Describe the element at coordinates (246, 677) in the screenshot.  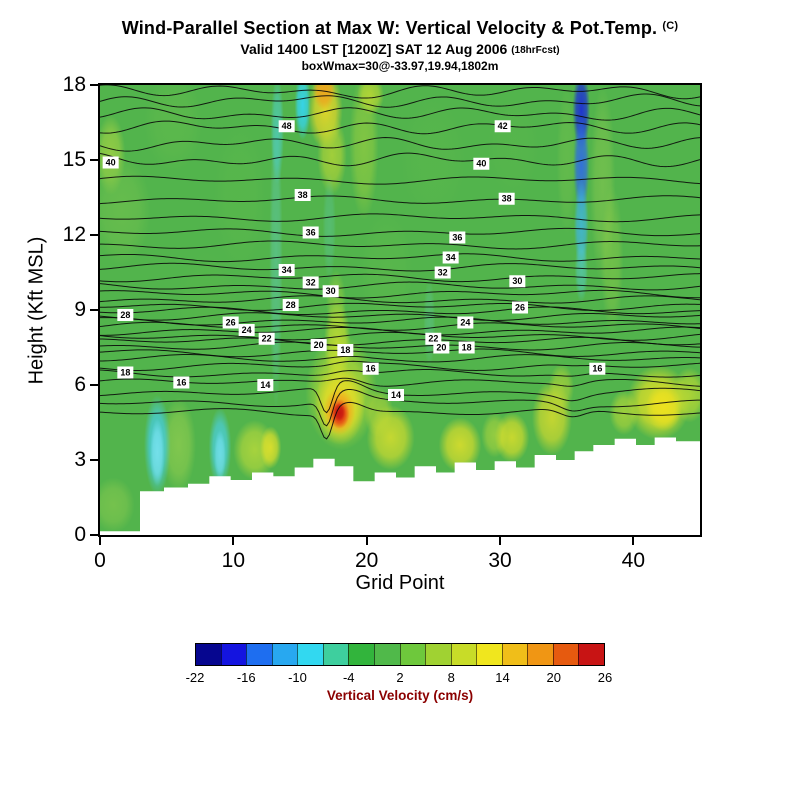
I see `colorbar-tick-label: -16` at that location.